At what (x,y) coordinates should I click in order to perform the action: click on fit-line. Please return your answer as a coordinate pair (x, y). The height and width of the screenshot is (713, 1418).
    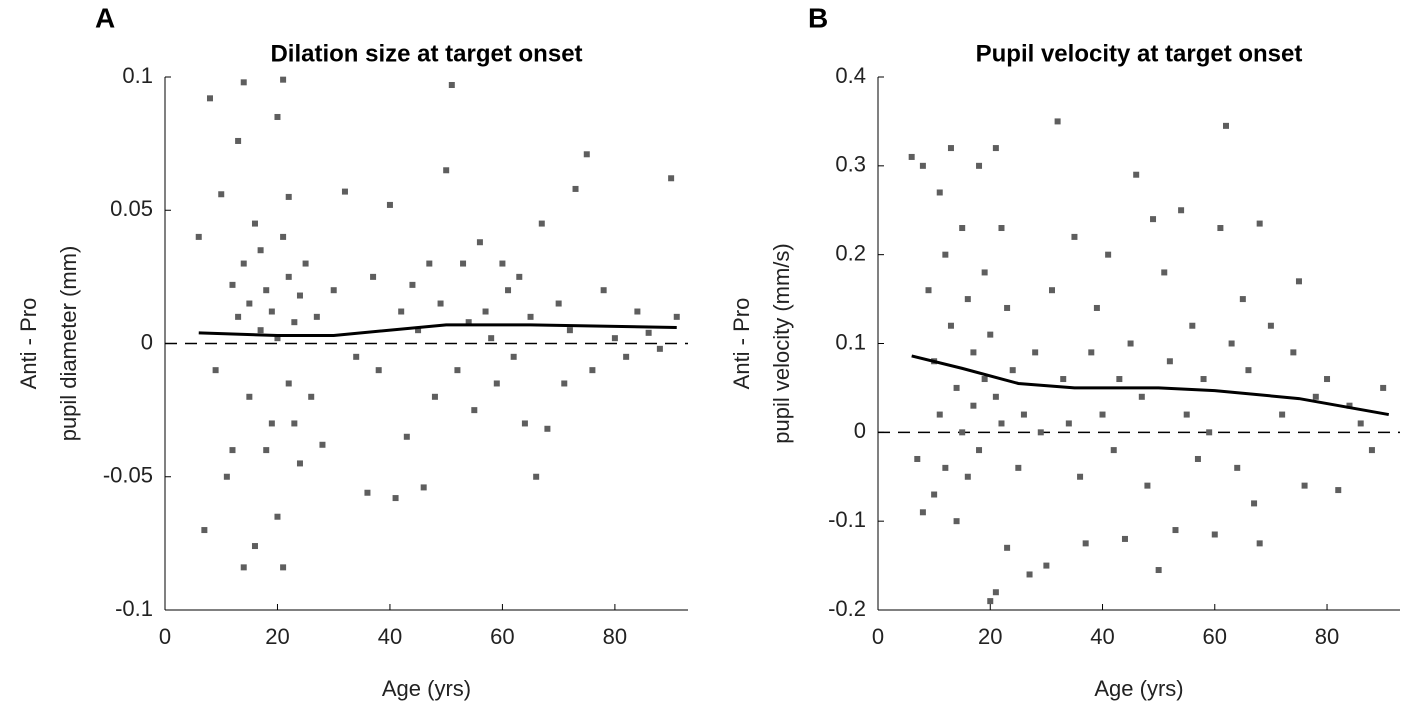
    Looking at the image, I should click on (437, 330).